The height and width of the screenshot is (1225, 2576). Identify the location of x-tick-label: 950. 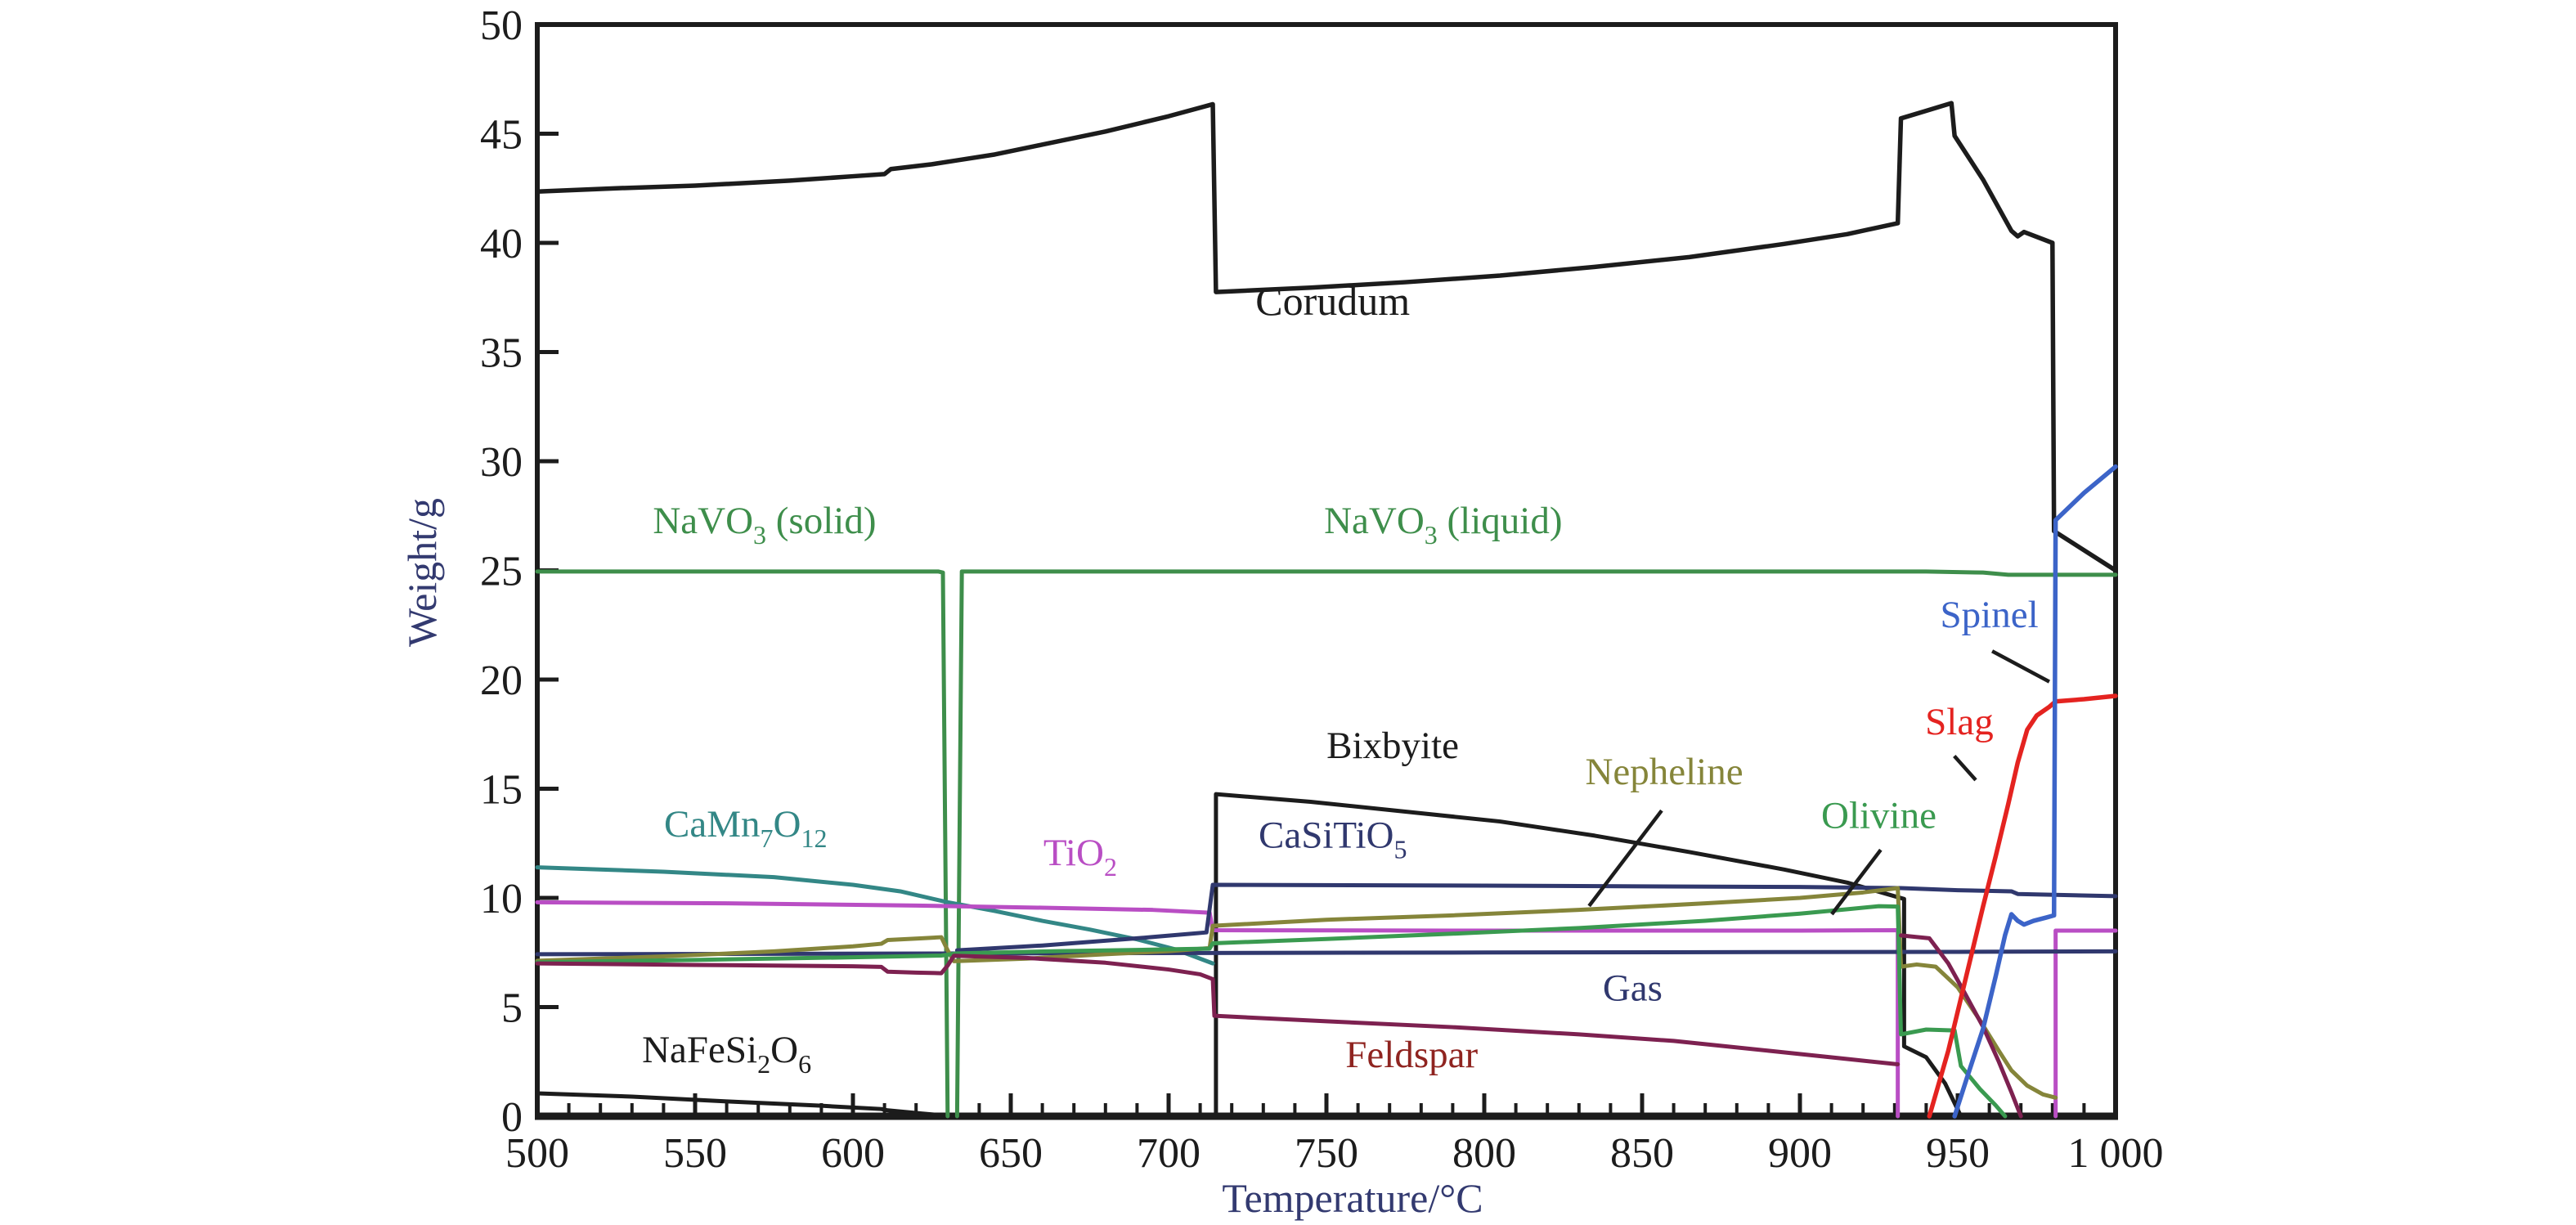
(1958, 1153).